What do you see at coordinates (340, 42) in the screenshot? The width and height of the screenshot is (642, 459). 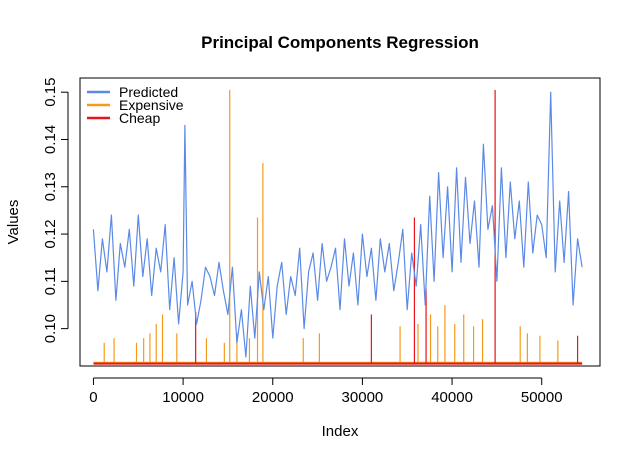 I see `chart-title: Principal Components Regression` at bounding box center [340, 42].